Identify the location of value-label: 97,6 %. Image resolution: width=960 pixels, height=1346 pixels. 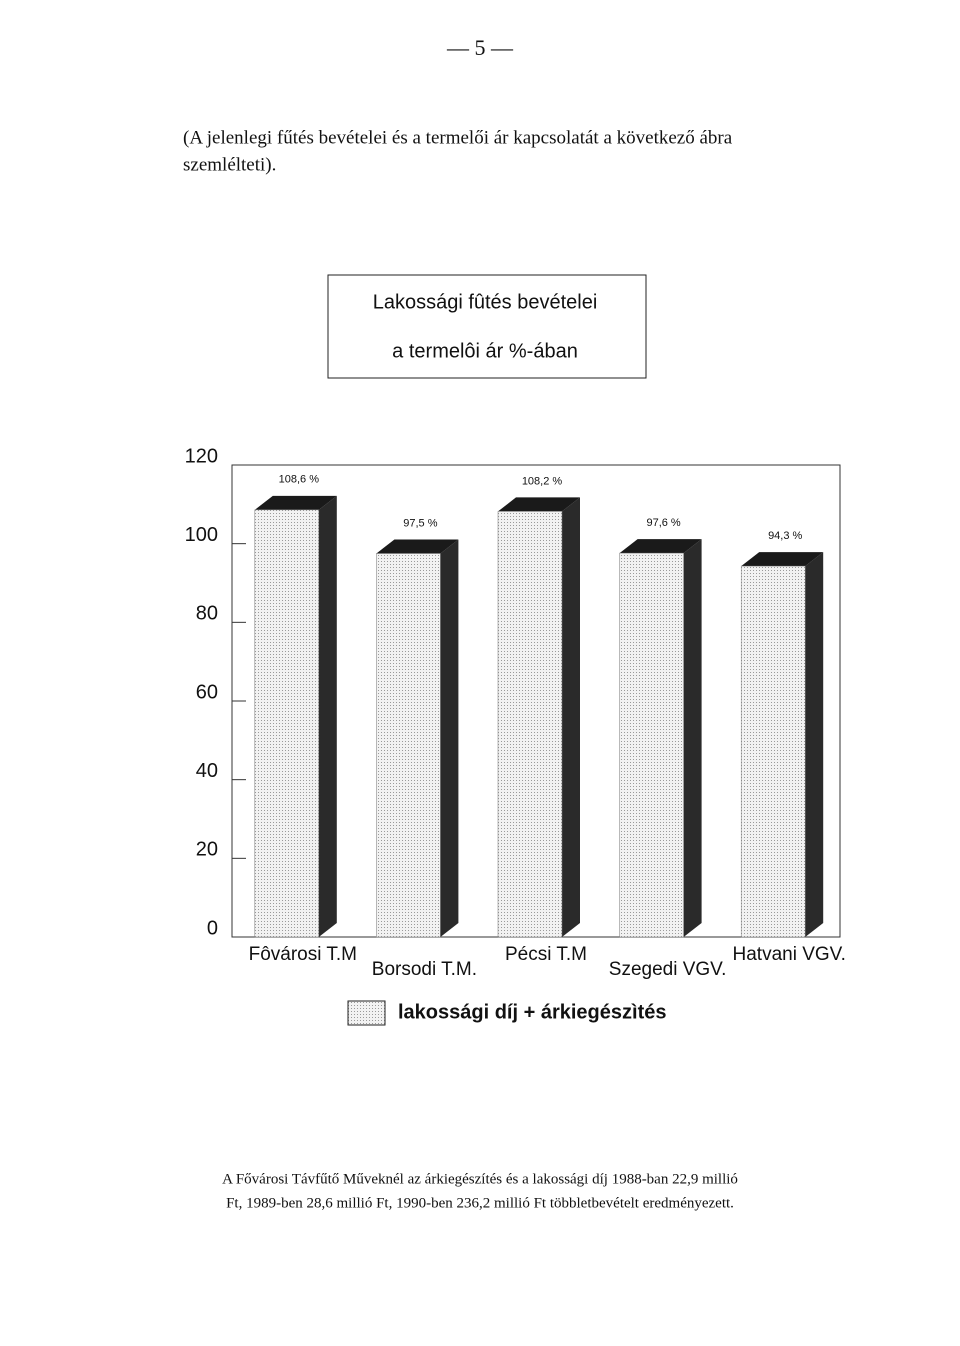
(663, 523).